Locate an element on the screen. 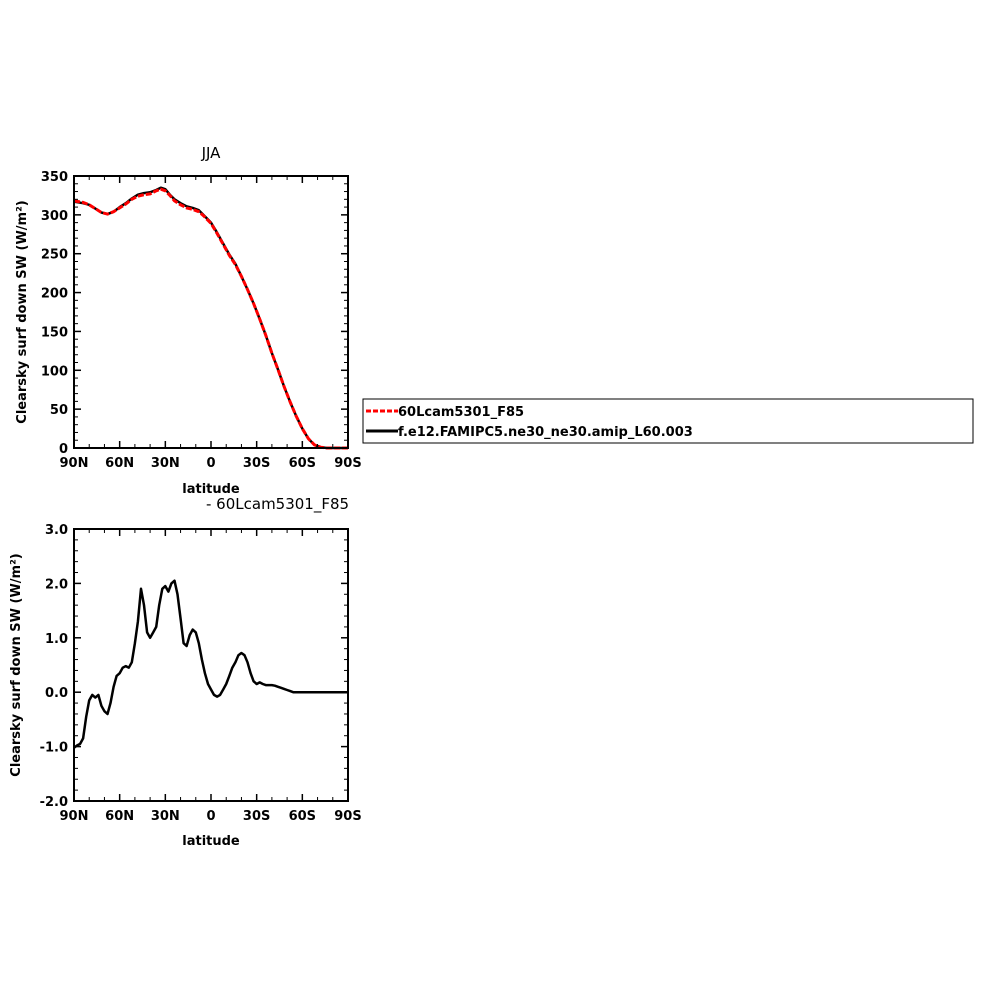 The width and height of the screenshot is (989, 991). y-tick-label: 3.0 is located at coordinates (56, 530).